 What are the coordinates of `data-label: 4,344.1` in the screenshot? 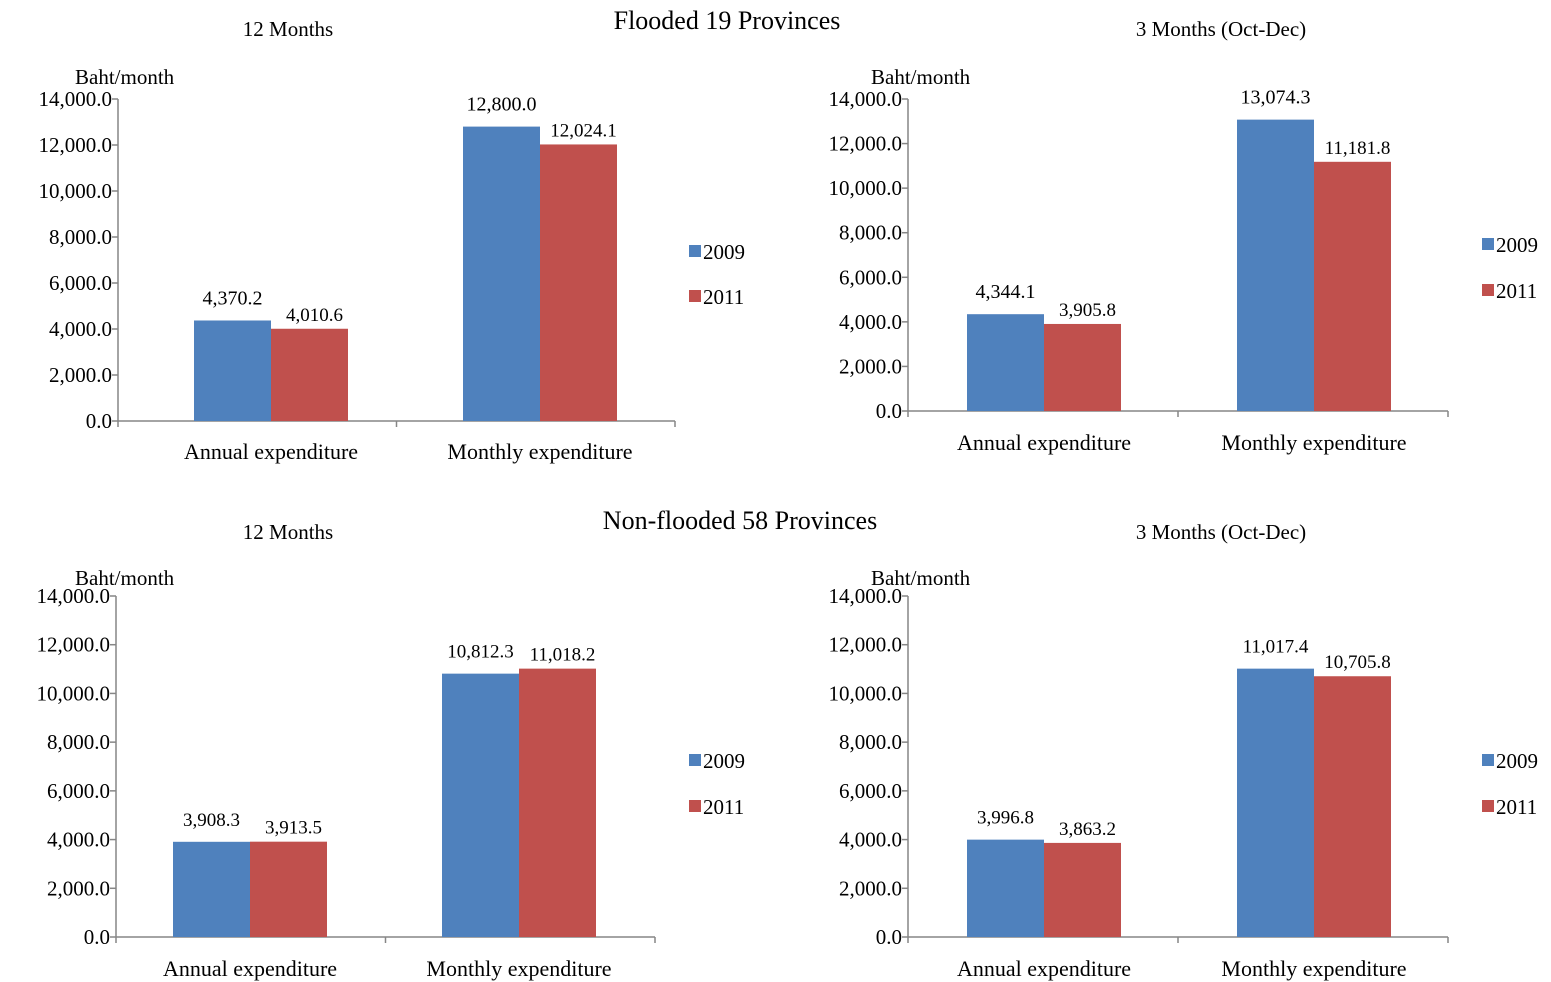 It's located at (1006, 292).